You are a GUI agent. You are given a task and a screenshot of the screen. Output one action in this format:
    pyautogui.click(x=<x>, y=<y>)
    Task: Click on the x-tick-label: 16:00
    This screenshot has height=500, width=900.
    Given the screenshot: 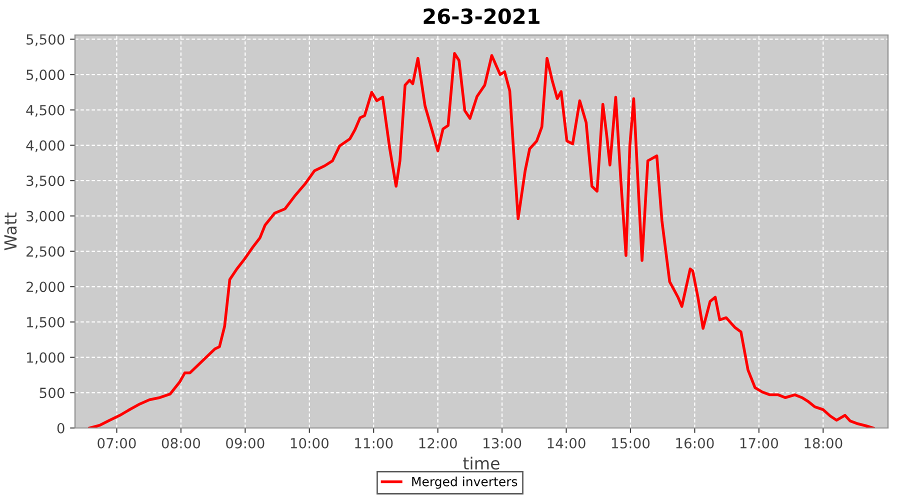 What is the action you would take?
    pyautogui.click(x=695, y=443)
    